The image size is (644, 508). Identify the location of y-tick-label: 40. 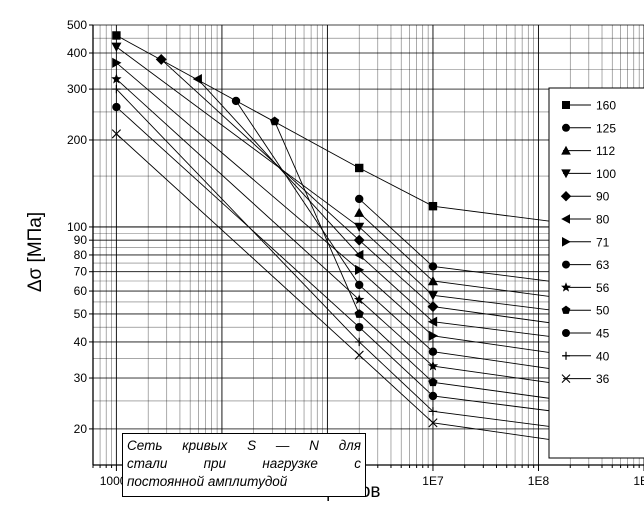
(81, 342).